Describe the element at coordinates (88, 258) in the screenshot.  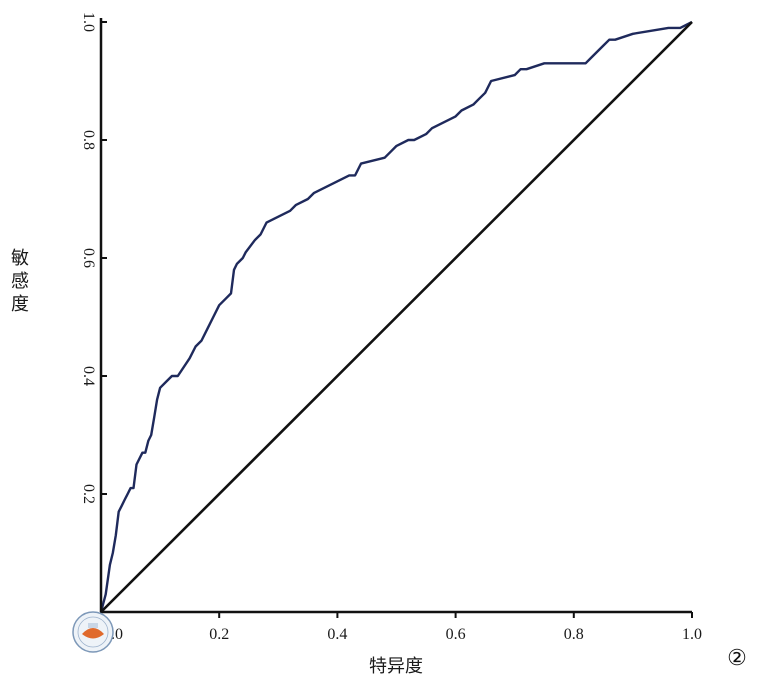
I see `y-tick-label: 0.6` at that location.